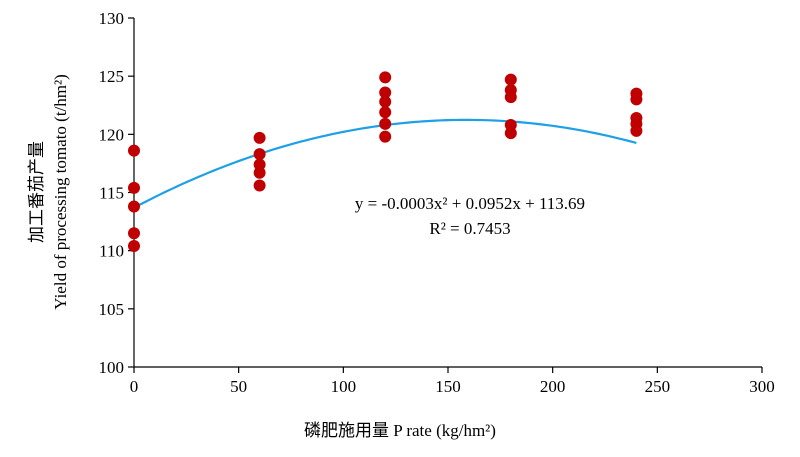  Describe the element at coordinates (762, 386) in the screenshot. I see `x-tick-label: 300` at that location.